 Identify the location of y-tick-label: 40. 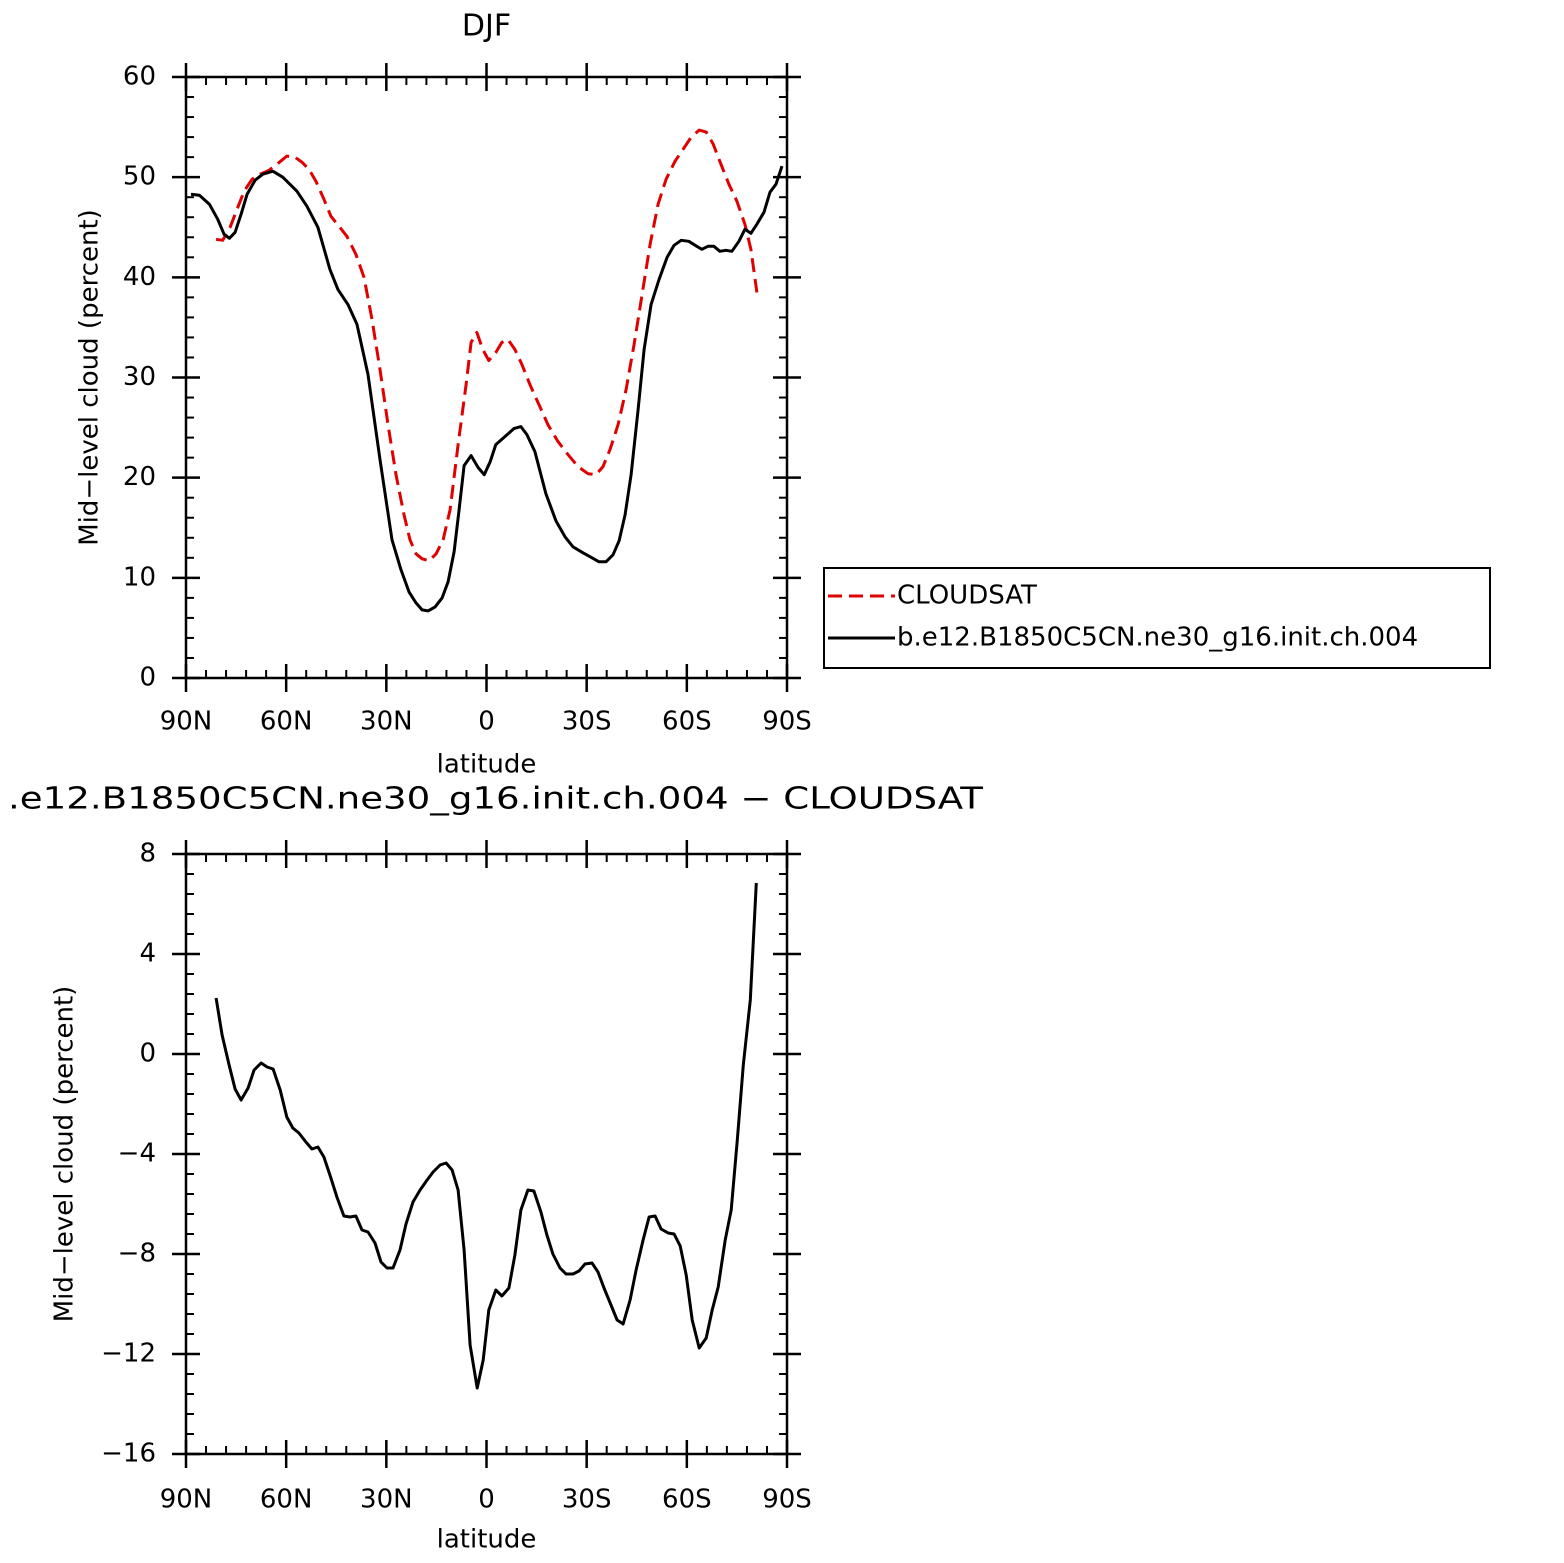
(139, 277).